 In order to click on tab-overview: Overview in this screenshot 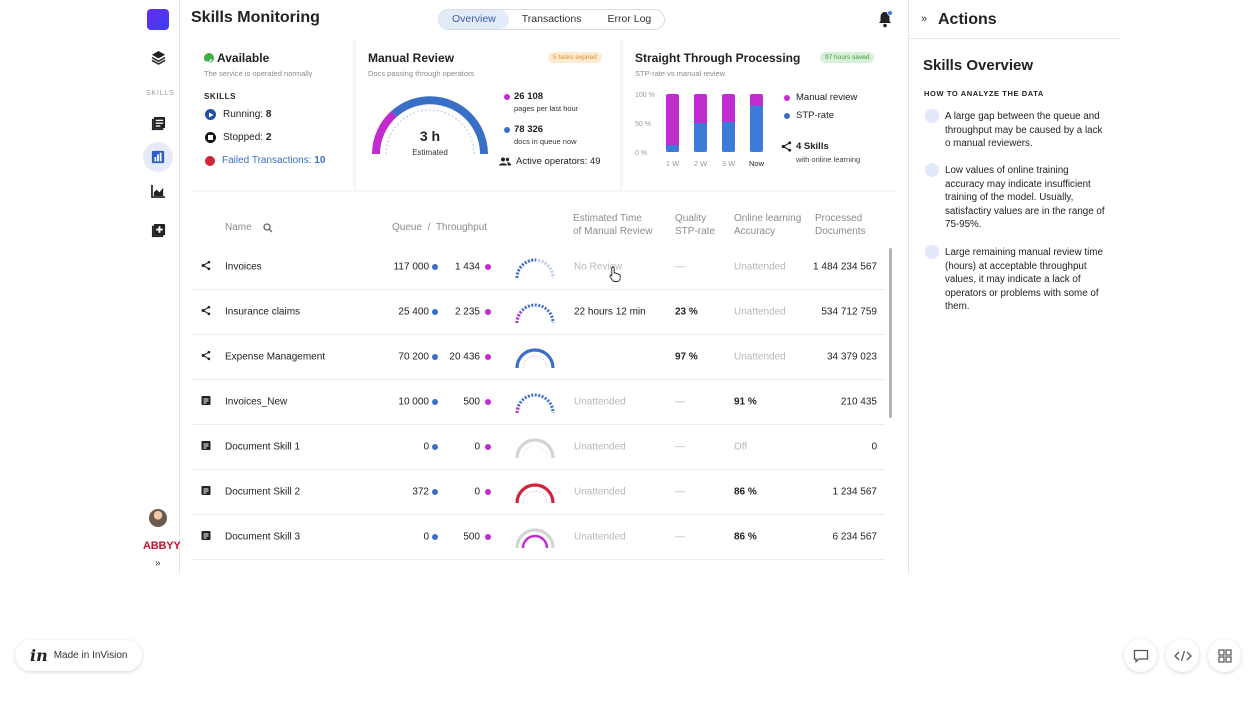, I will do `click(474, 19)`.